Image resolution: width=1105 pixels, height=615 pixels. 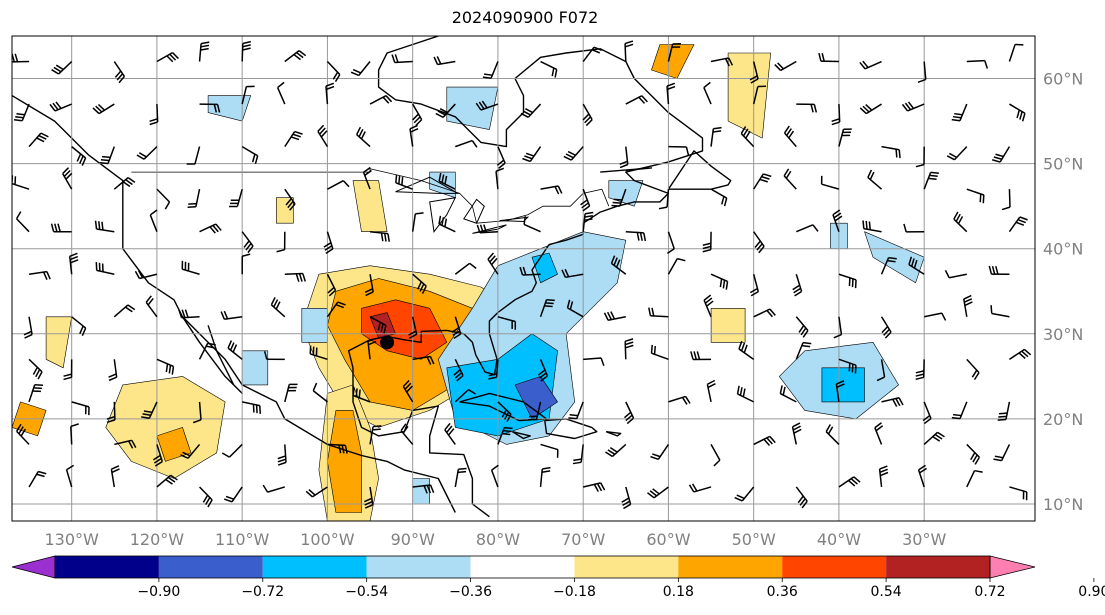 I want to click on y-tick-label: 10°N, so click(x=1063, y=504).